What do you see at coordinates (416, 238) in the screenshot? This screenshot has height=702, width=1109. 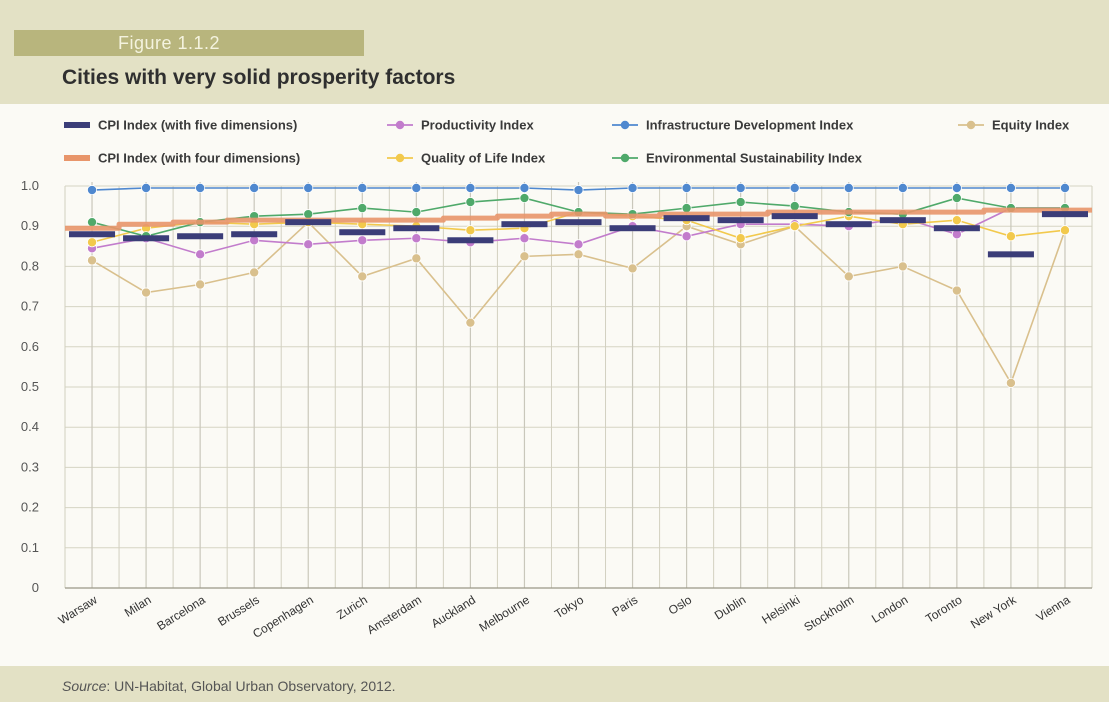 I see `point-productivity-index-amsterdam` at bounding box center [416, 238].